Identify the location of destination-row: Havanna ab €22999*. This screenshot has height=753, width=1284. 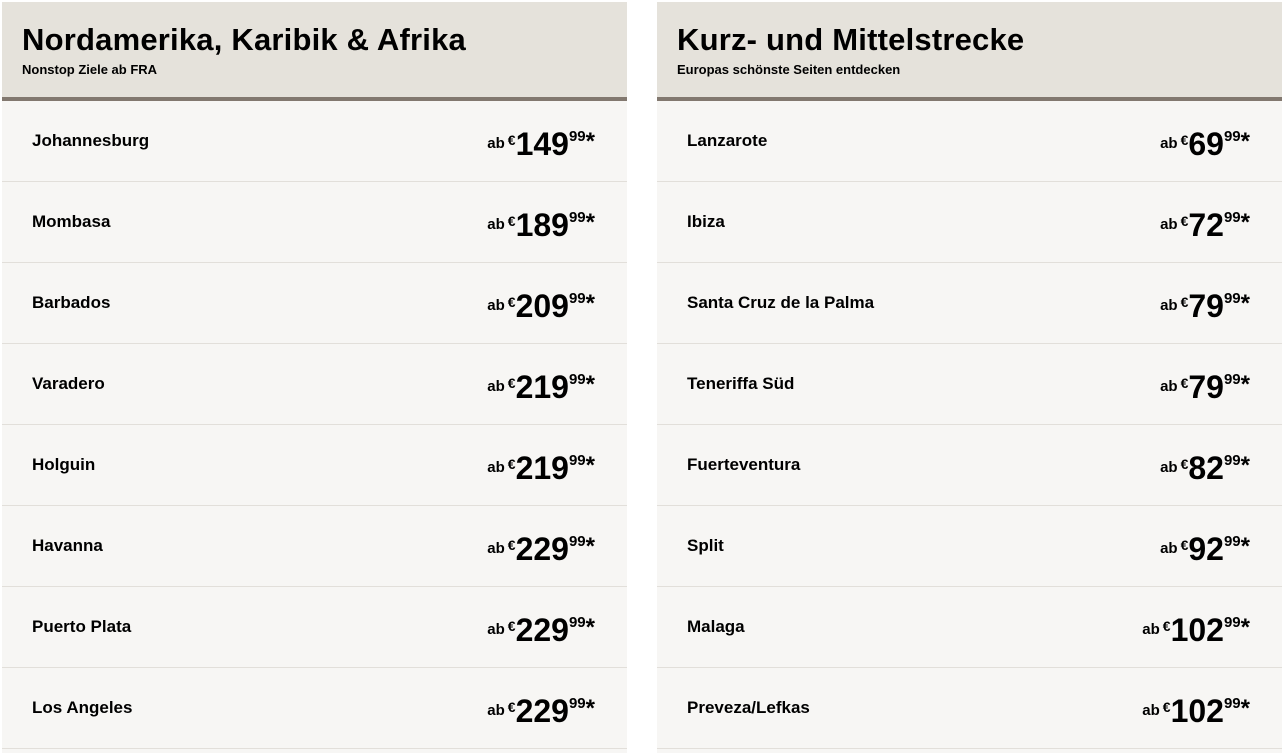
(314, 546).